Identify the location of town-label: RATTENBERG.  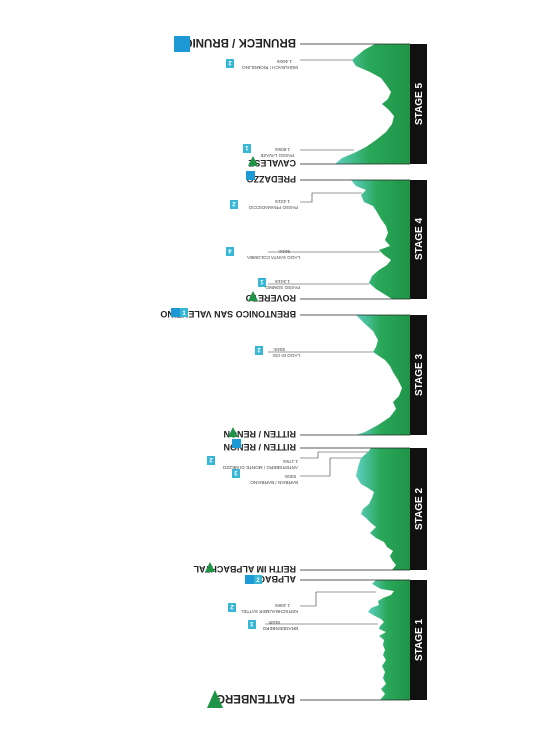
(255, 698).